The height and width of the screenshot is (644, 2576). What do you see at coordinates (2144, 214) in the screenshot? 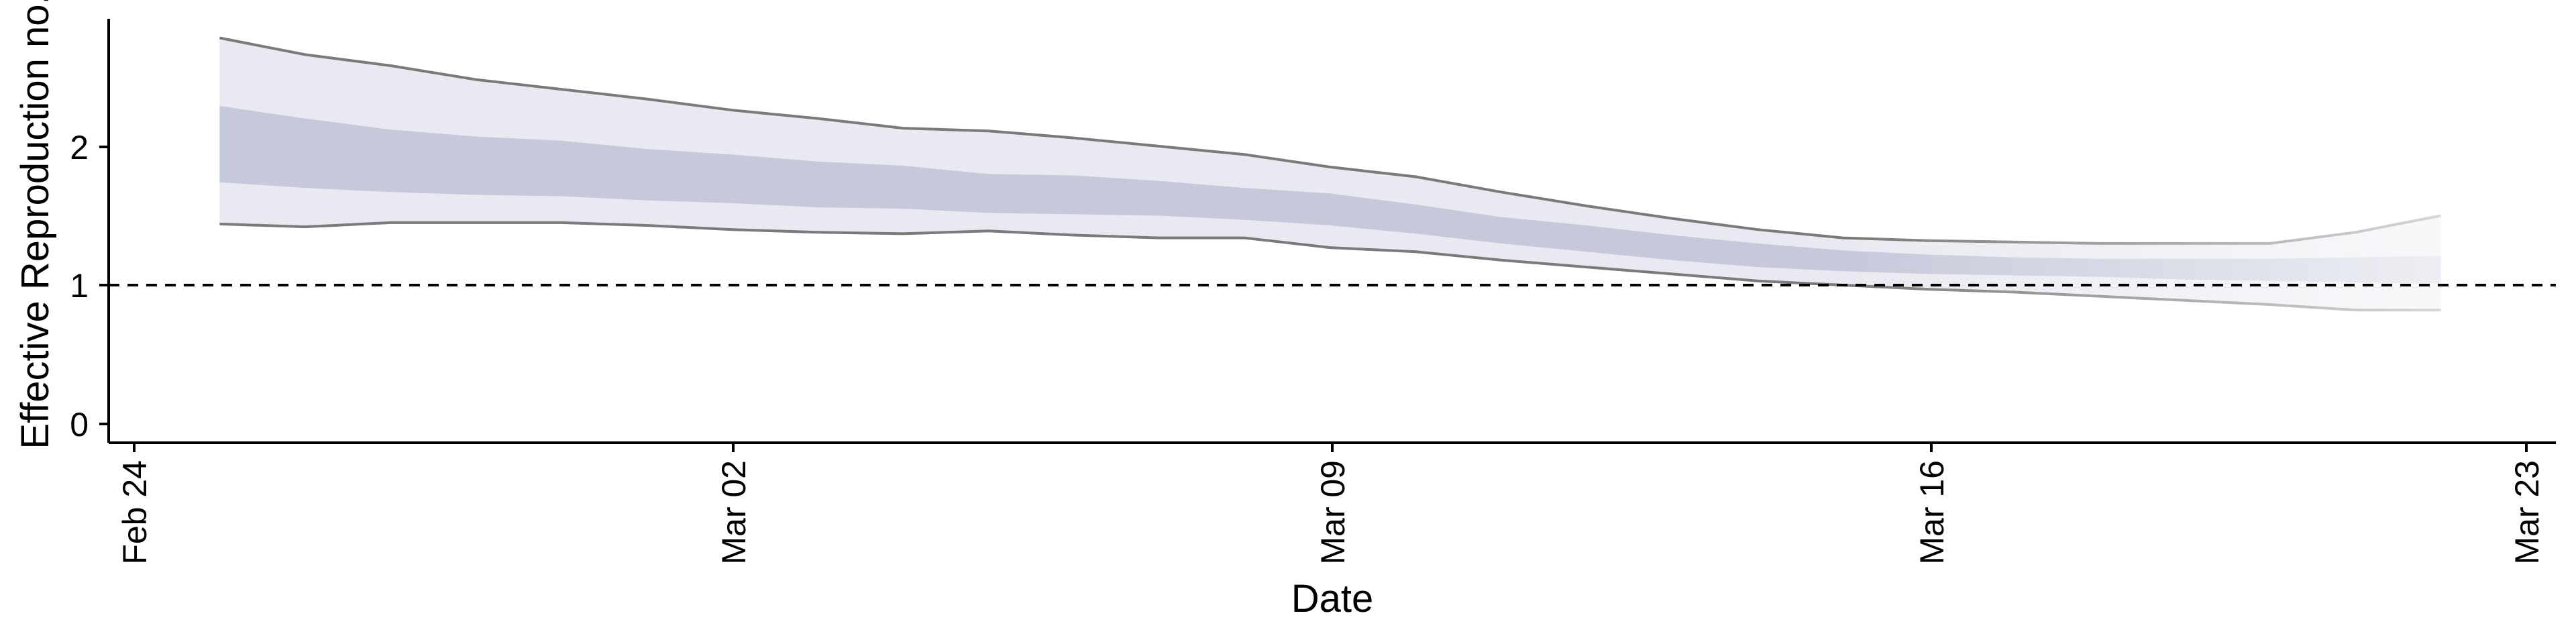
I see `forecast-fade-overlay` at bounding box center [2144, 214].